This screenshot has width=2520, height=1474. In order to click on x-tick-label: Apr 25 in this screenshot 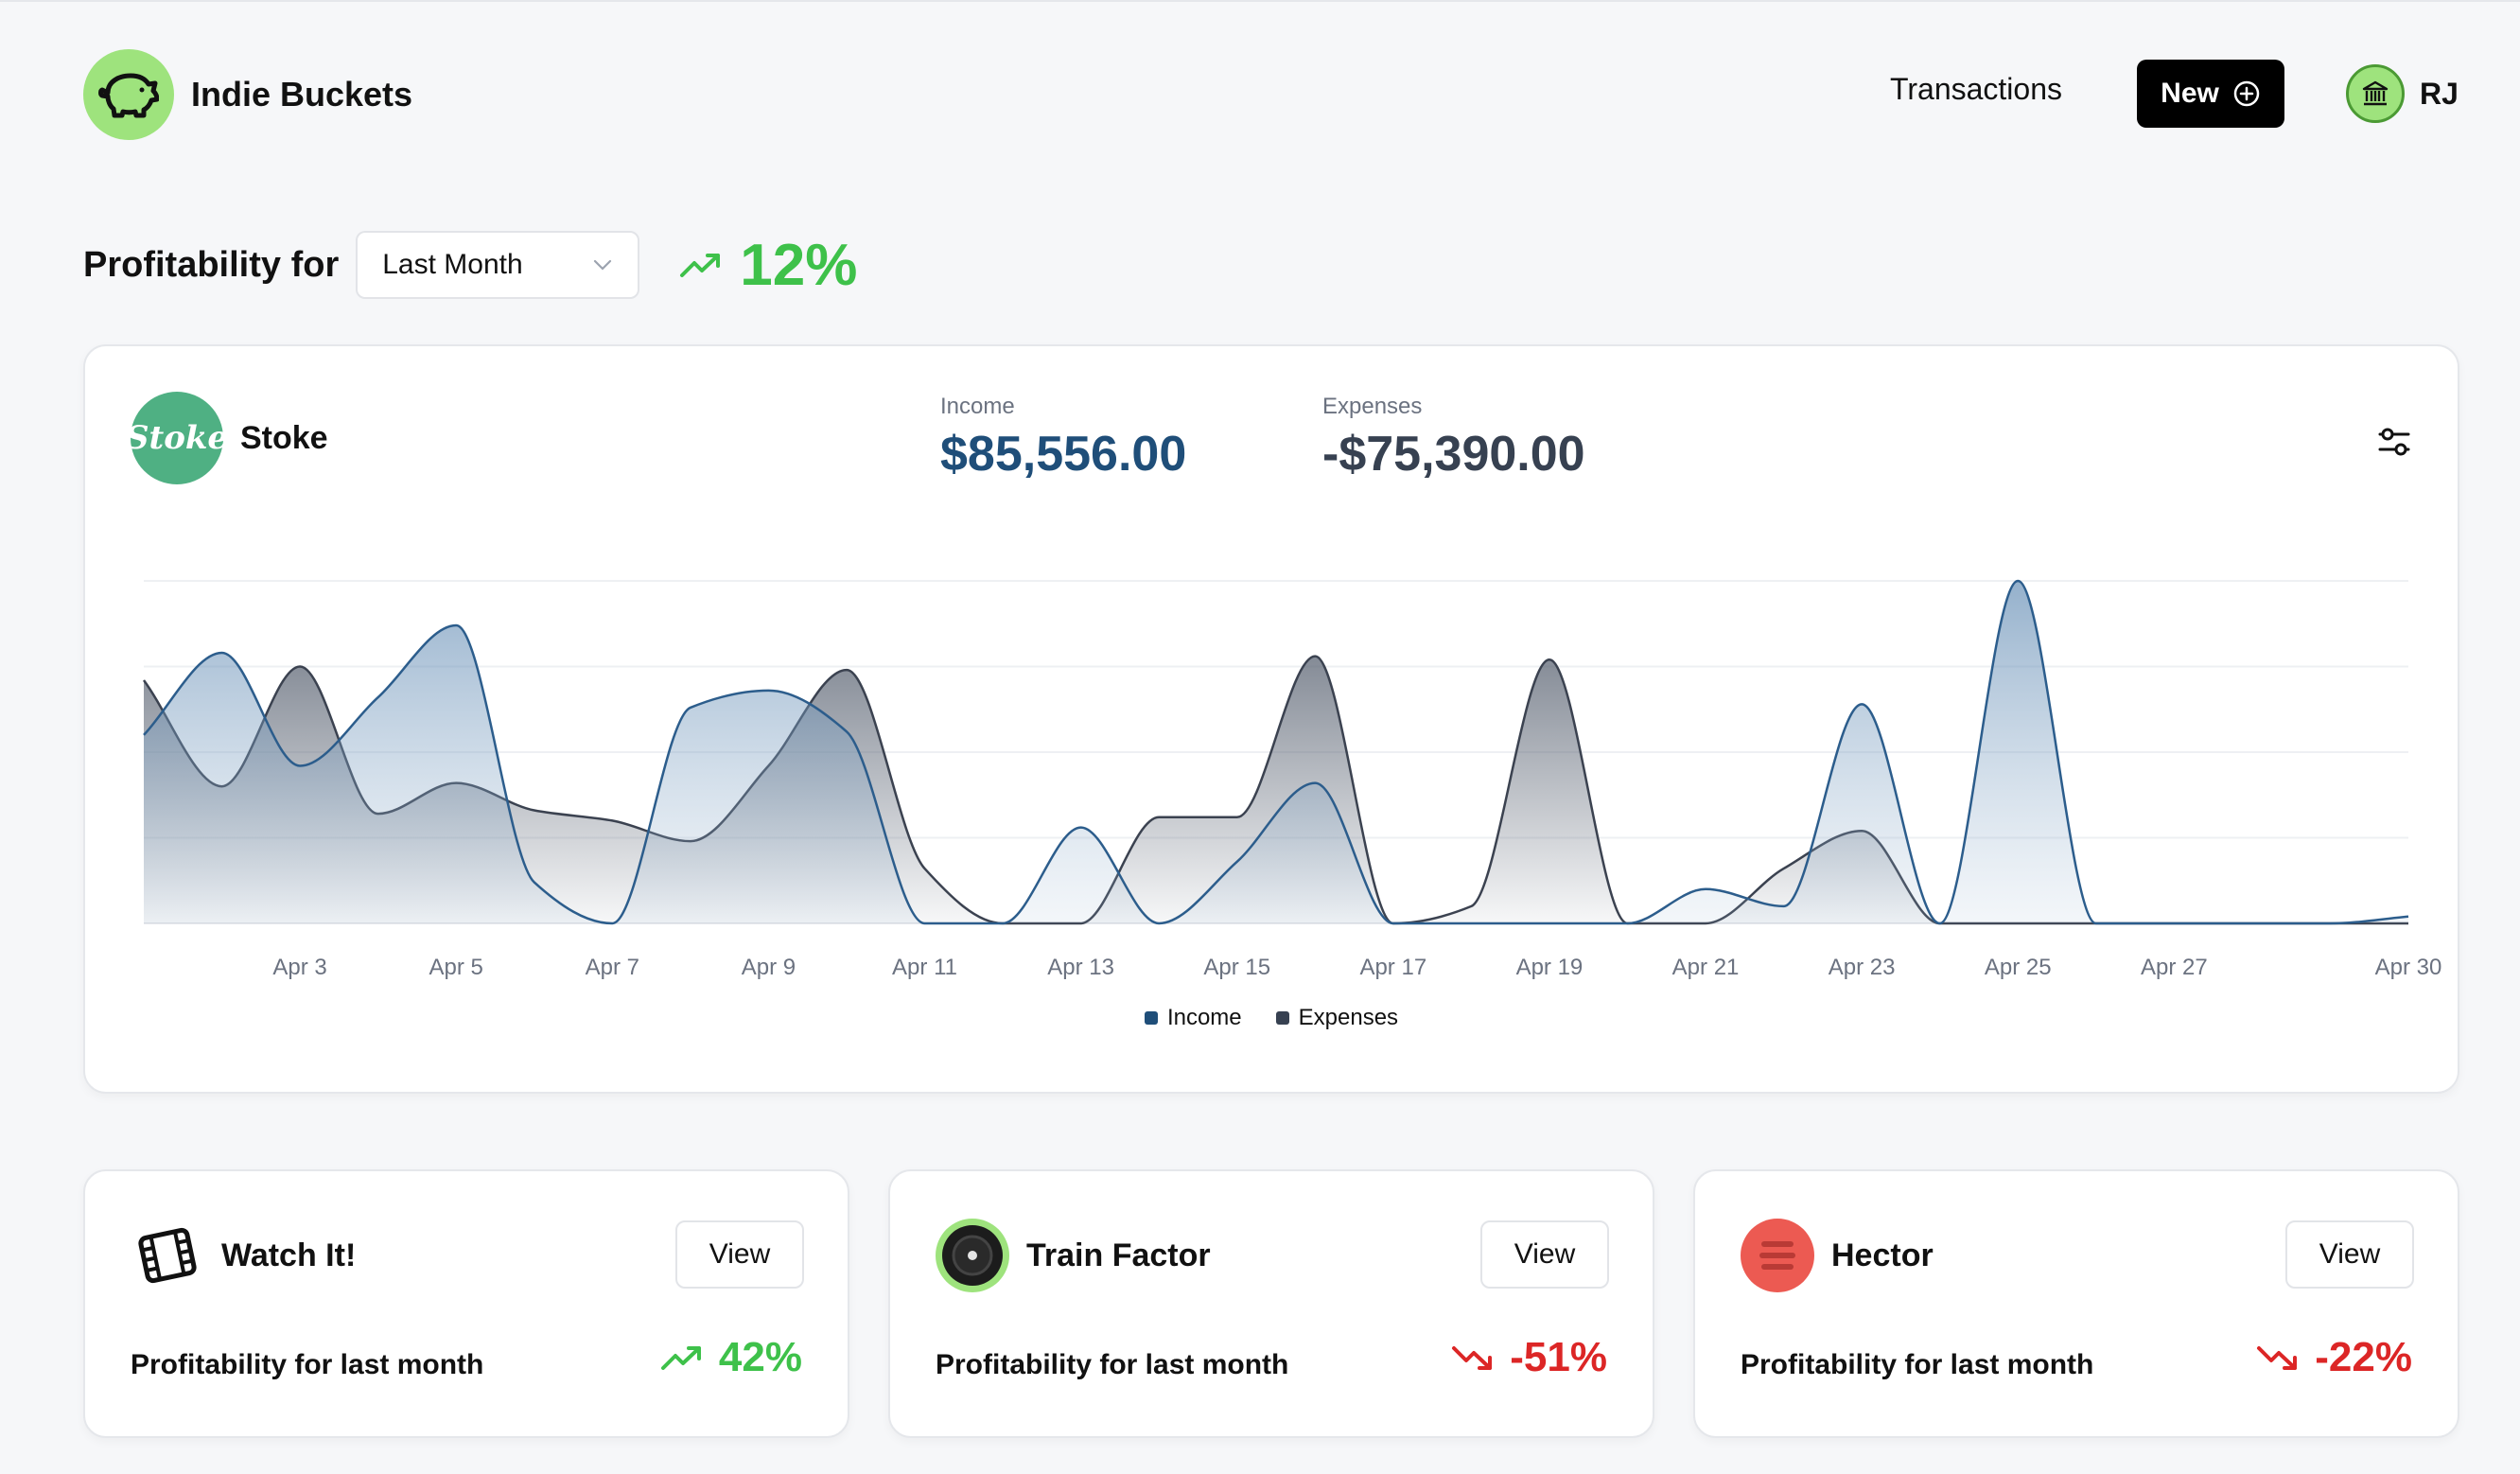, I will do `click(2018, 967)`.